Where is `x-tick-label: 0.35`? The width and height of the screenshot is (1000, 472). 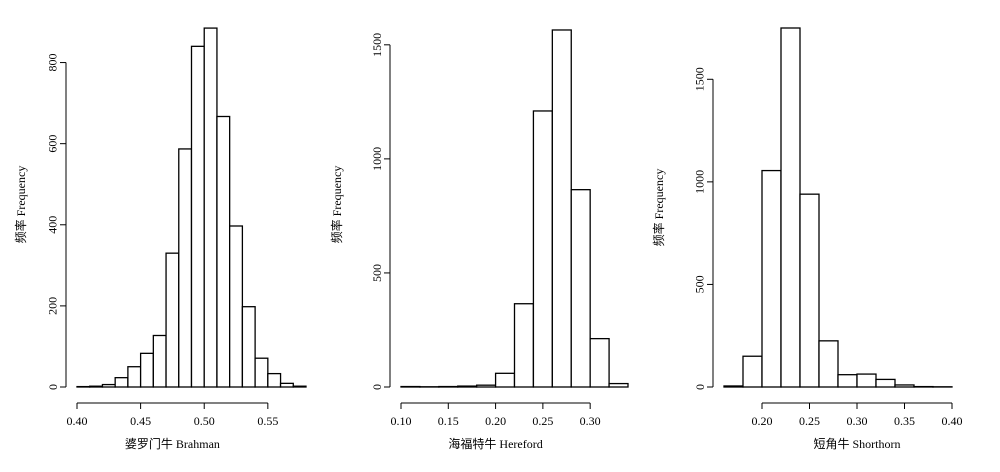 x-tick-label: 0.35 is located at coordinates (904, 421).